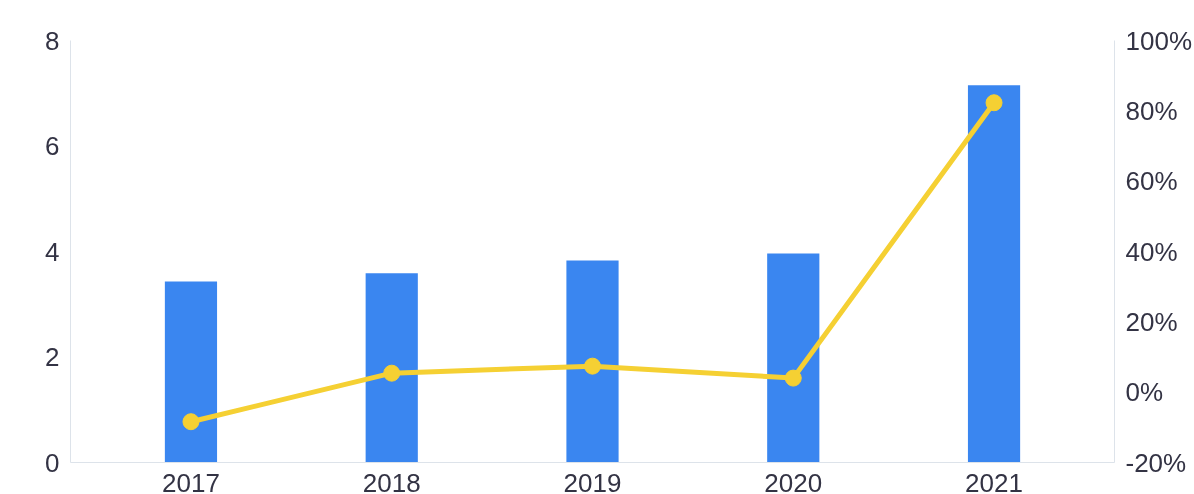 Image resolution: width=1194 pixels, height=494 pixels. I want to click on y2-tick-label: 60%, so click(1151, 181).